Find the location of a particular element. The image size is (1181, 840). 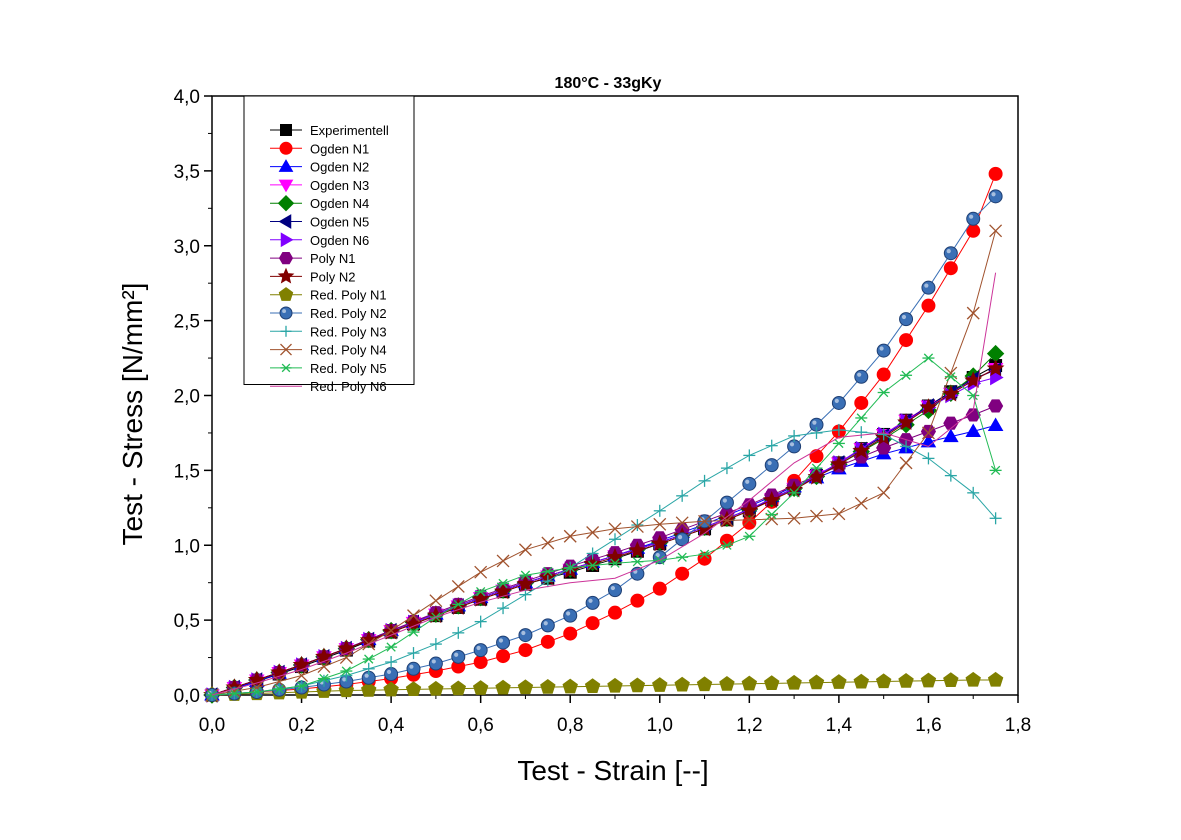

legend-label: Ogden N4 is located at coordinates (339, 203).